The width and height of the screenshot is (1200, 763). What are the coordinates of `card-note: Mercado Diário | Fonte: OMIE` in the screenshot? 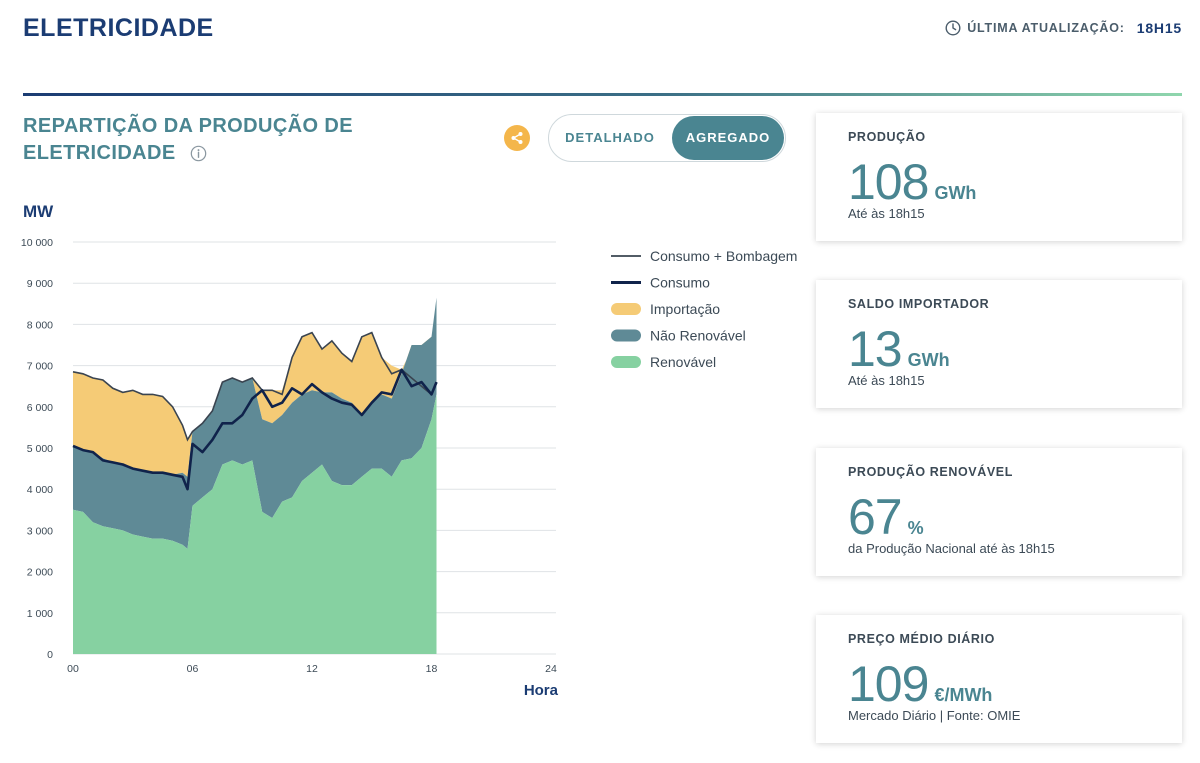 It's located at (934, 715).